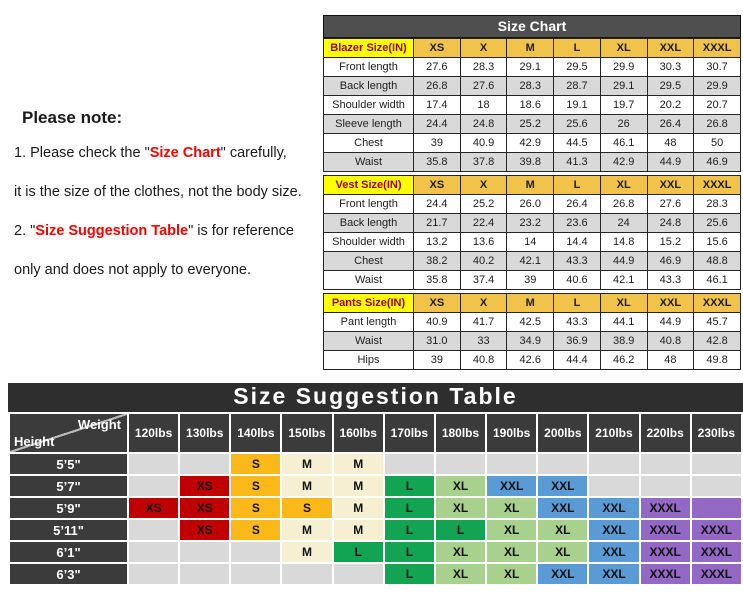  Describe the element at coordinates (72, 117) in the screenshot. I see `note-title: Please note:` at that location.